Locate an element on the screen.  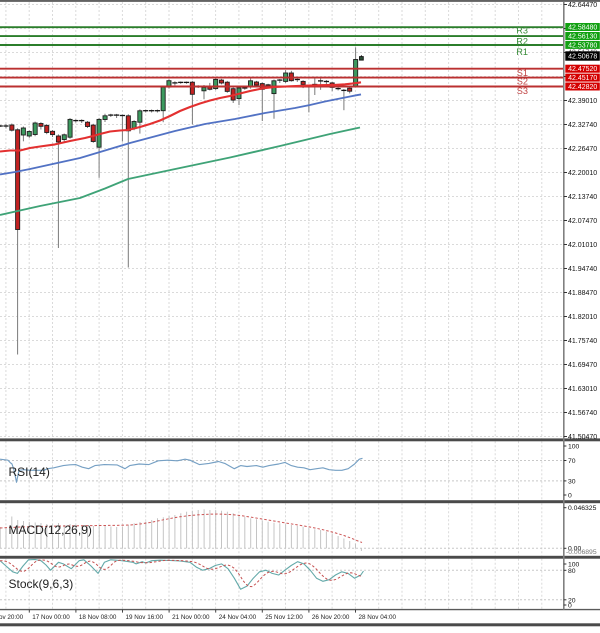
svg-text: 18 Nov 08:00 is located at coordinates (98, 617).